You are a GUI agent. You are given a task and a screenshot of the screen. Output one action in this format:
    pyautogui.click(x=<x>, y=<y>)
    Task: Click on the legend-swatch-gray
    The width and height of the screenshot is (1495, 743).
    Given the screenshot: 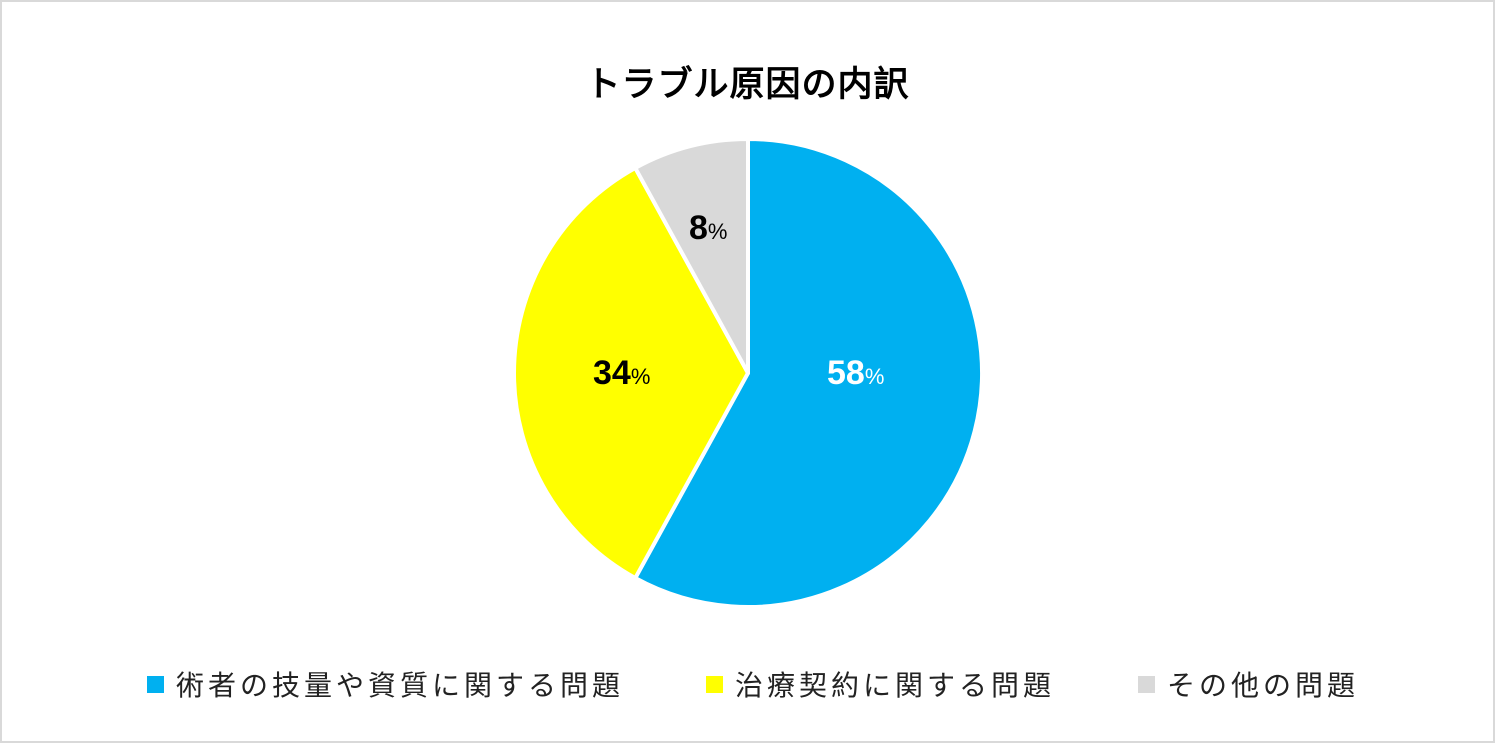 What is the action you would take?
    pyautogui.click(x=1146, y=684)
    